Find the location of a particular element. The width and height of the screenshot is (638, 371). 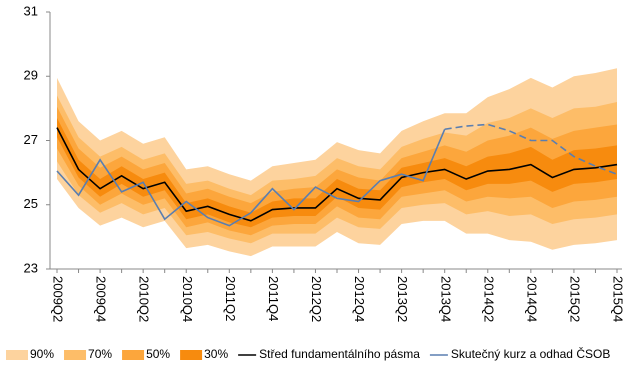

x-tick-label: 2014Q4 is located at coordinates (531, 299).